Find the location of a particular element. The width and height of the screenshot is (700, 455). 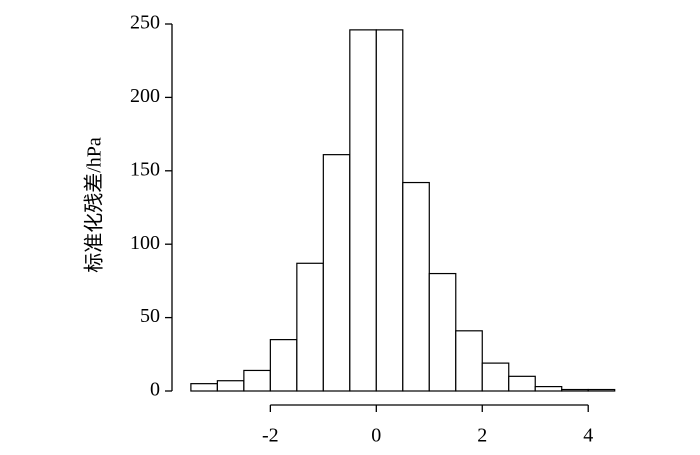

x-tick-label: 0 is located at coordinates (376, 436).